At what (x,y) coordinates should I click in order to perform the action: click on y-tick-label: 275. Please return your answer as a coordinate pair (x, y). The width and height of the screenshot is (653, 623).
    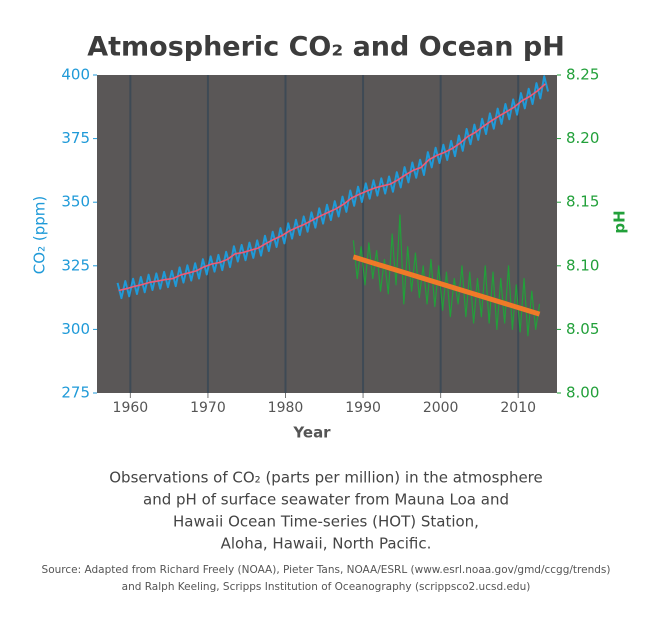
    Looking at the image, I should click on (75, 393).